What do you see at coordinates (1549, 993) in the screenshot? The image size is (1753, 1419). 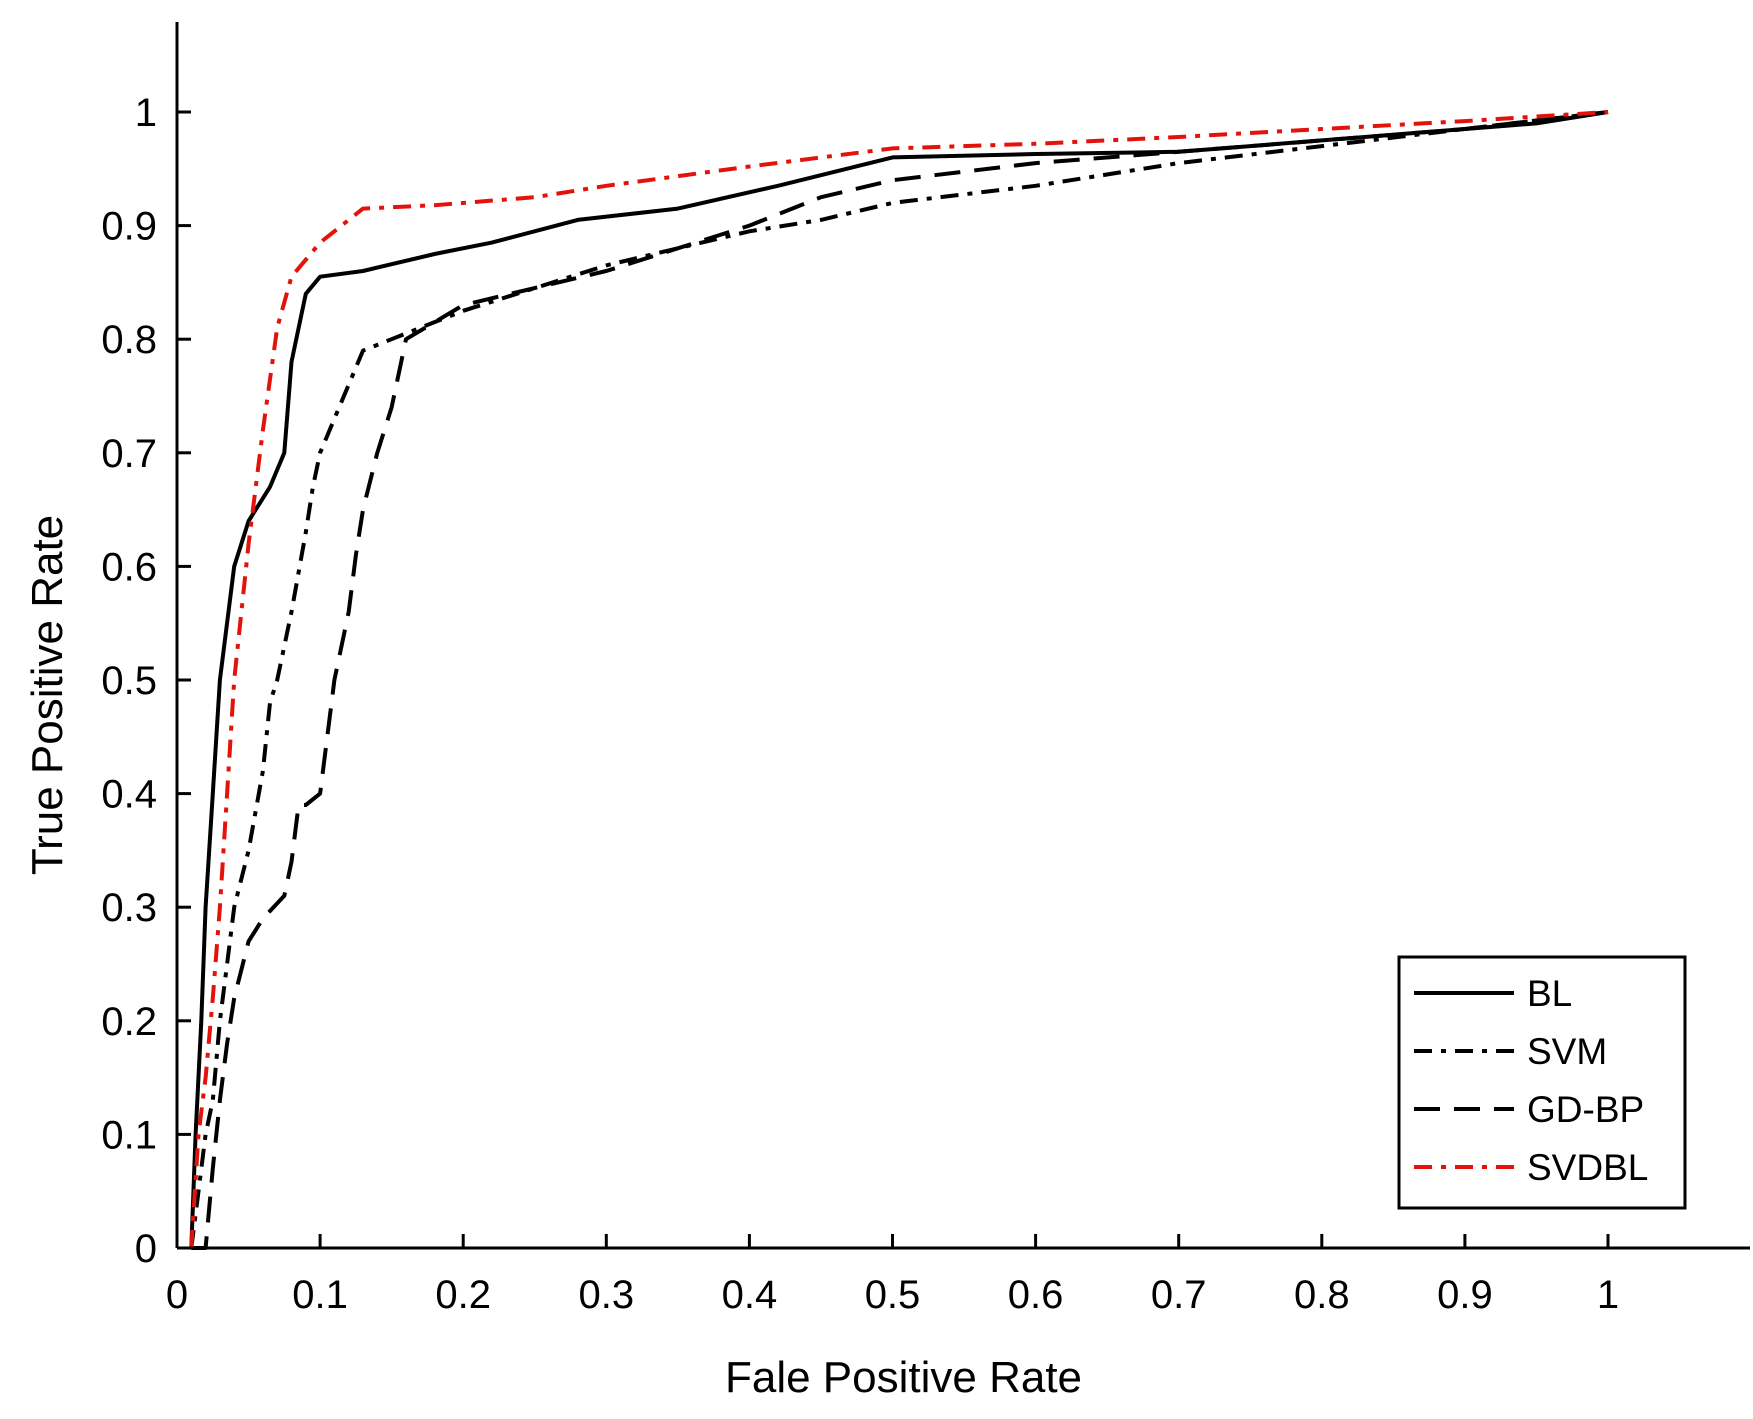 I see `legend-label: BL` at bounding box center [1549, 993].